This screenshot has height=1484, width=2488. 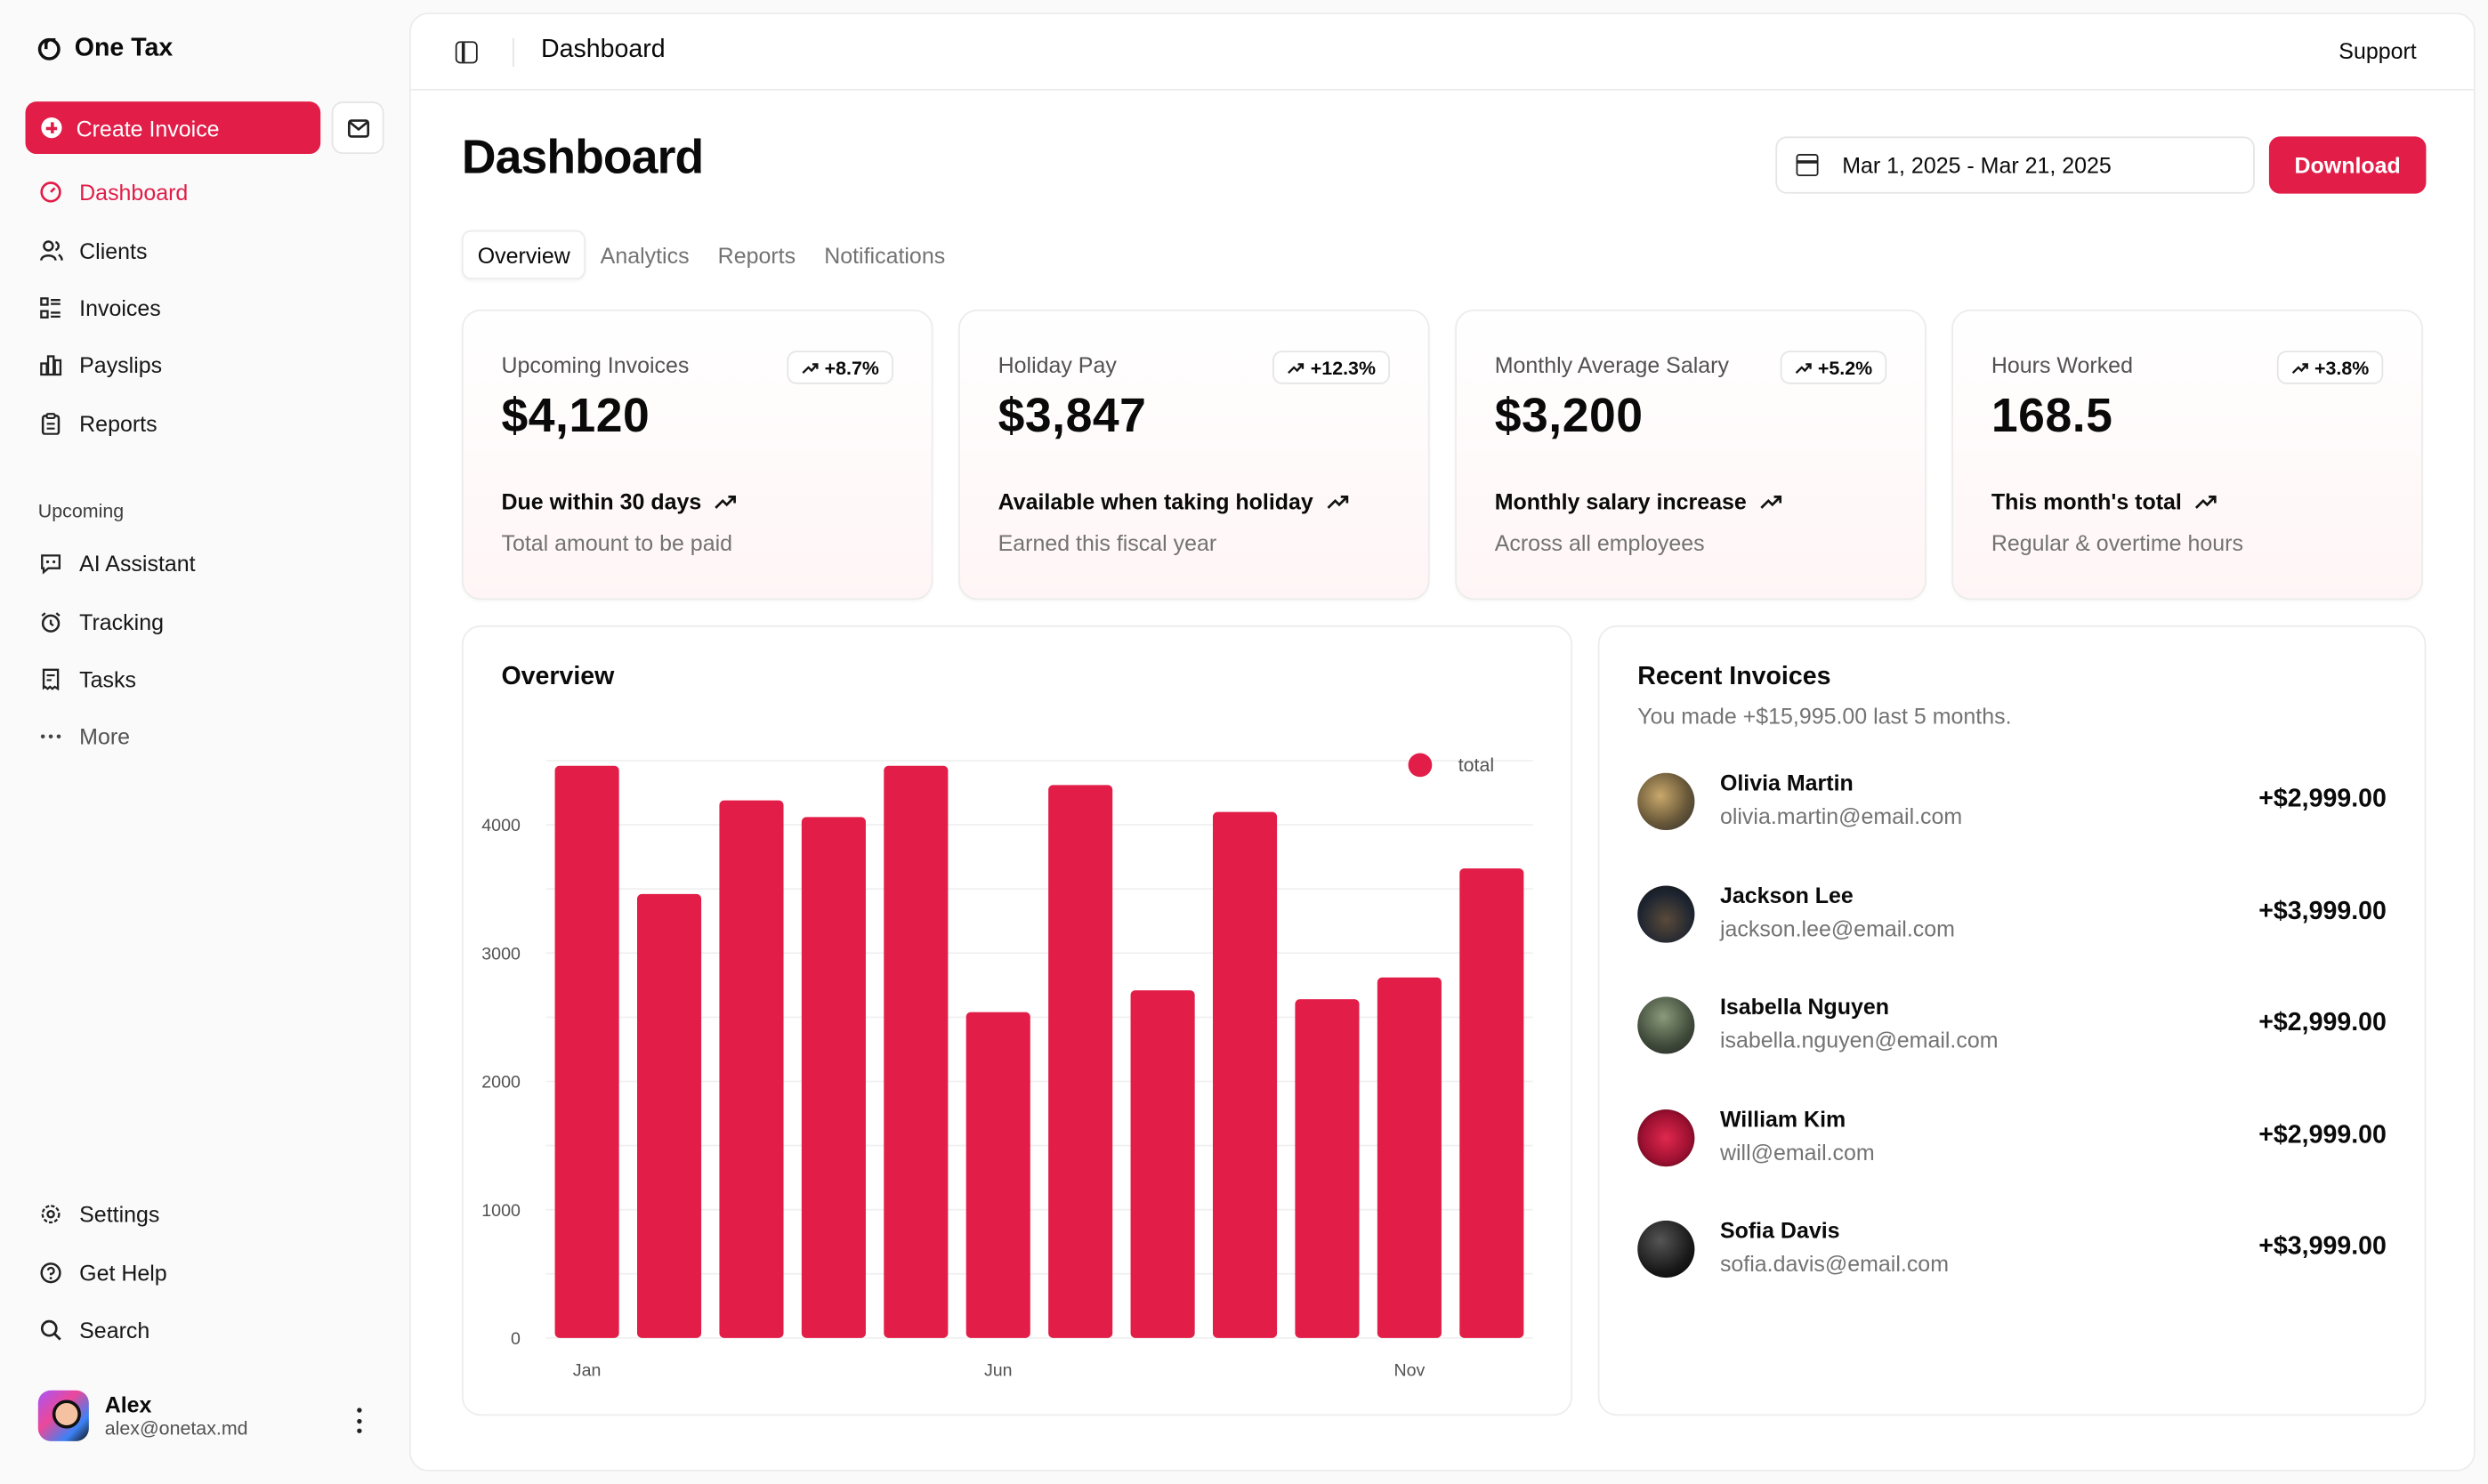 What do you see at coordinates (2378, 50) in the screenshot?
I see `support-link: Support` at bounding box center [2378, 50].